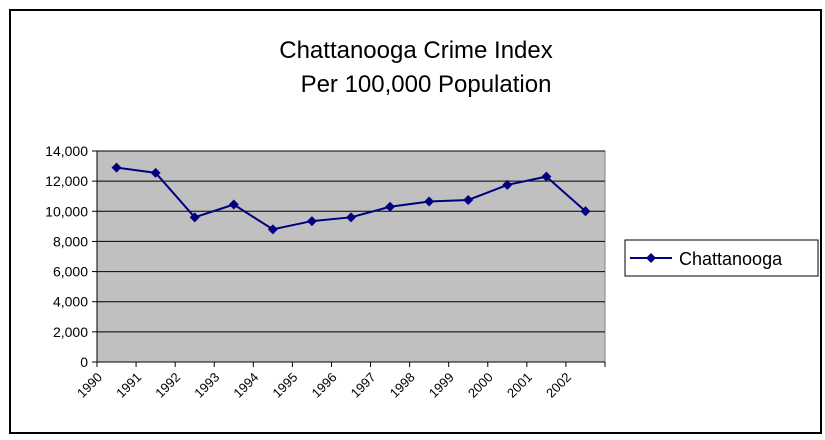  Describe the element at coordinates (324, 385) in the screenshot. I see `x-tick-label: 1996` at that location.